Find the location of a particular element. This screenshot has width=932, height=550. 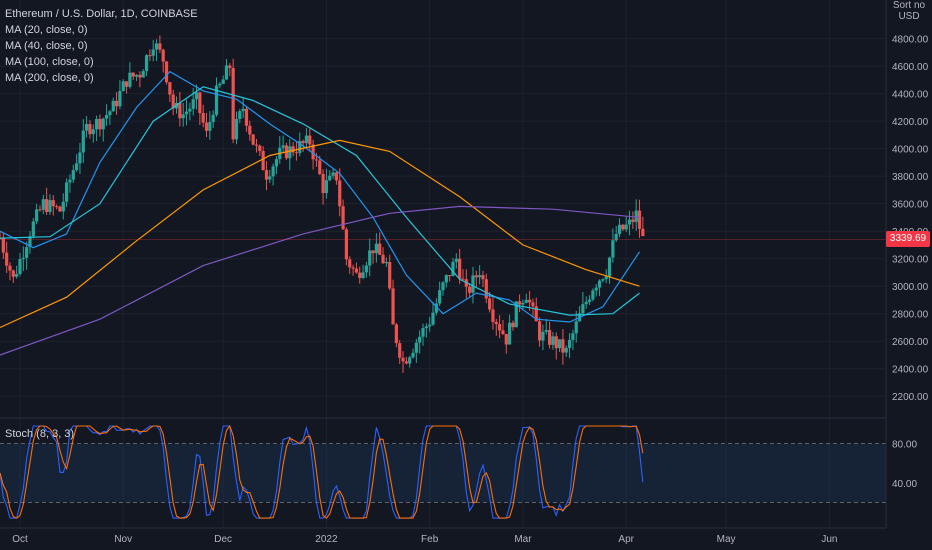

y-tick-label: 3000.00 is located at coordinates (910, 287).